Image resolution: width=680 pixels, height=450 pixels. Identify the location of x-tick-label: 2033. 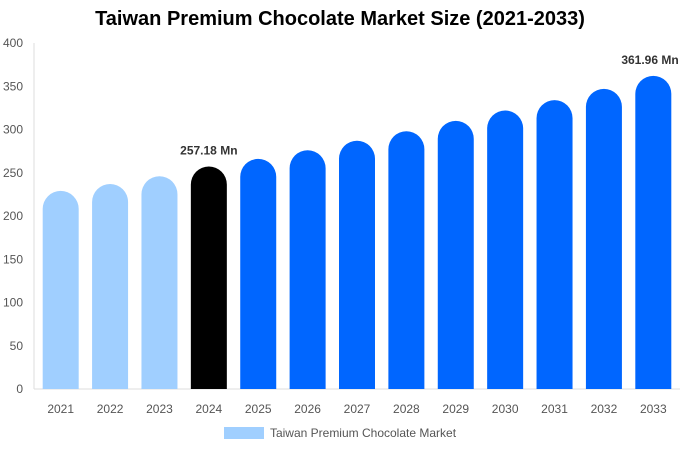
(653, 409).